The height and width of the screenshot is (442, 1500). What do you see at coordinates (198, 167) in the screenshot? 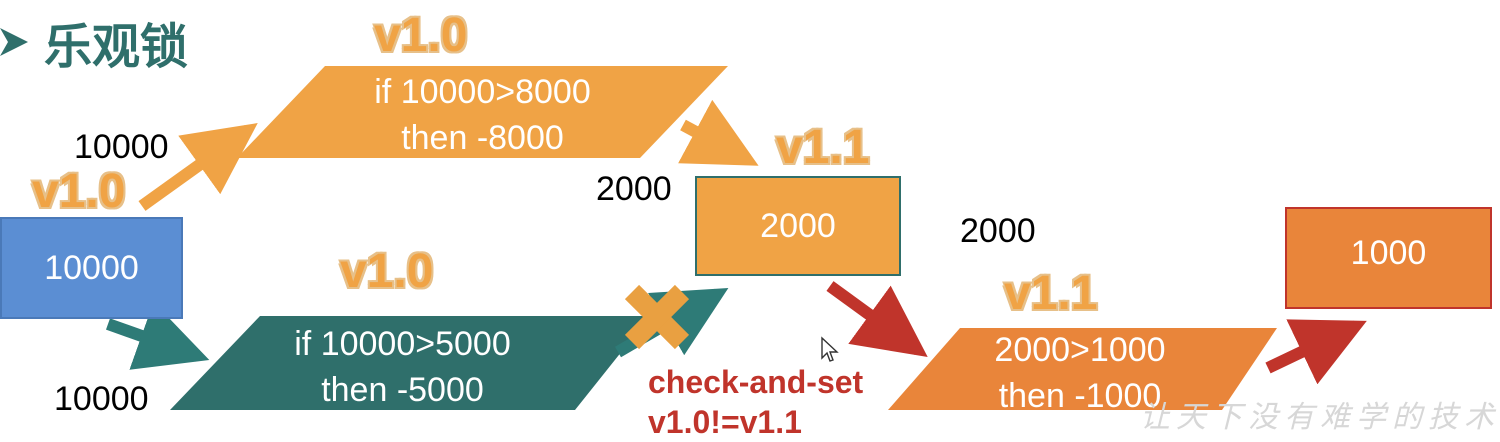
I see `arrow-start-to-op-a` at bounding box center [198, 167].